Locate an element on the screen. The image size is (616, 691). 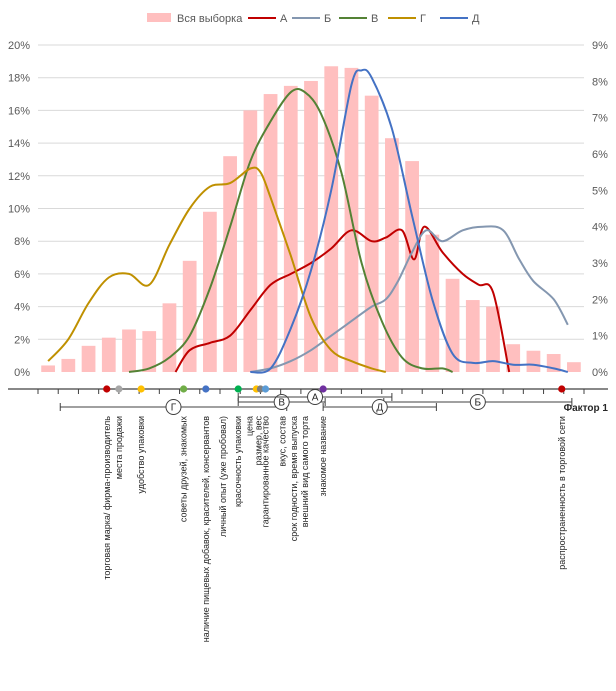
factor-axis-label: Фактор 1 is located at coordinates (586, 408).